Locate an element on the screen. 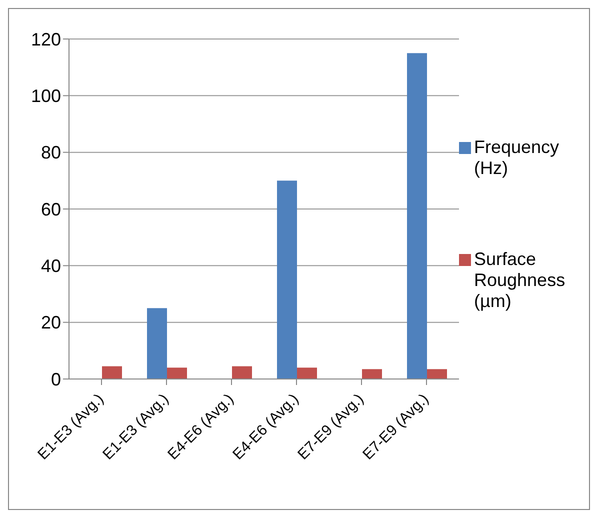 Image resolution: width=600 pixels, height=525 pixels. y-tick-label: 20 is located at coordinates (50, 322).